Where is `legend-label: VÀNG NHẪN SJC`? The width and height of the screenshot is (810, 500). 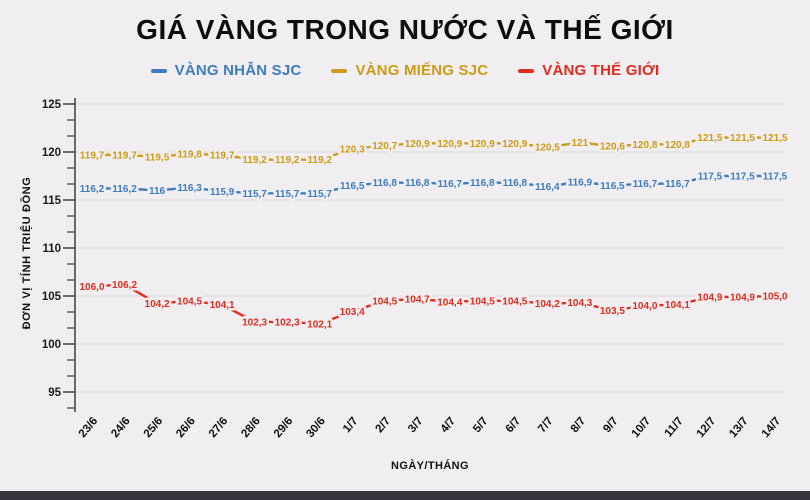
legend-label: VÀNG NHẪN SJC is located at coordinates (238, 70).